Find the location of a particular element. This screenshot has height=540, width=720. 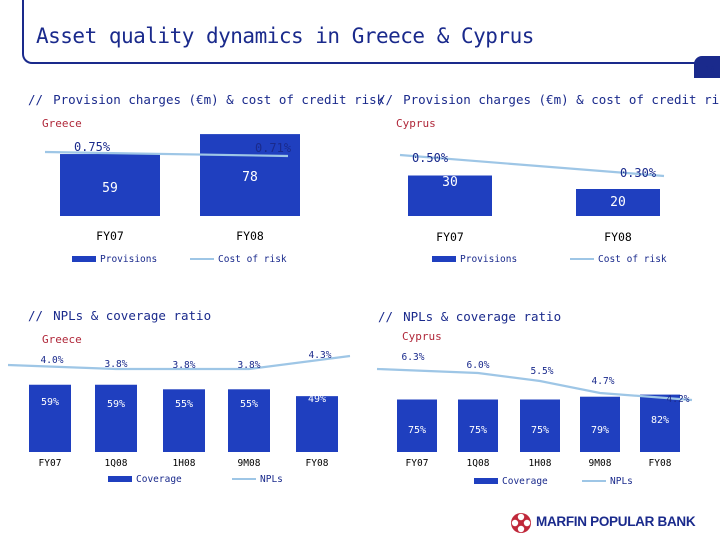

greece_provisions-bar-FY07 is located at coordinates (110, 185).